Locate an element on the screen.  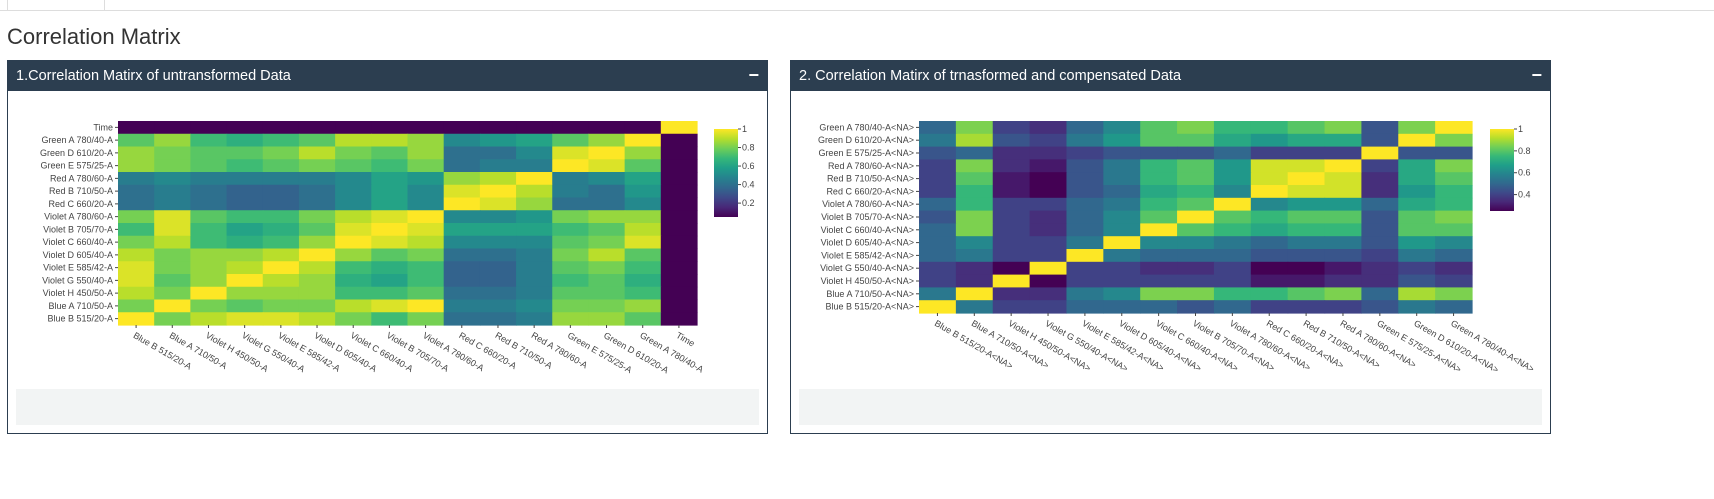
tab-active is located at coordinates (56, 5).